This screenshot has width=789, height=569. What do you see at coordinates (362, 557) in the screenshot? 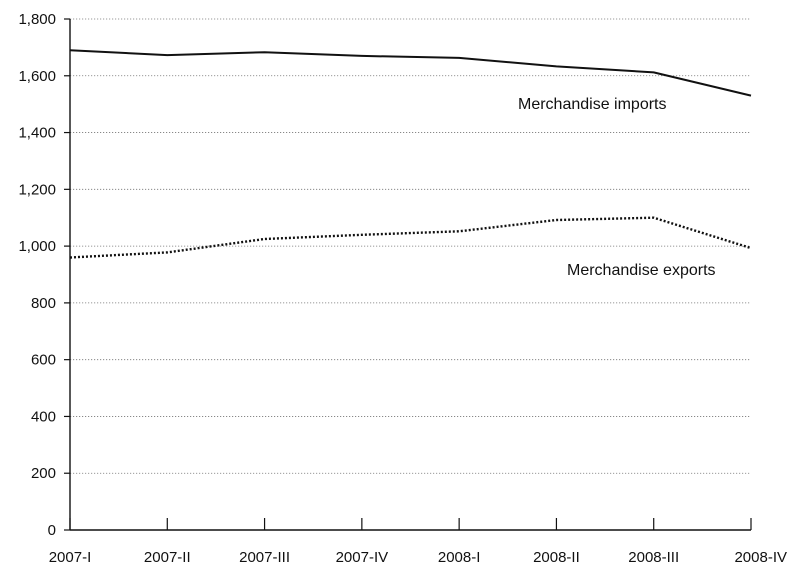
I see `x-tick-label: 2007-IV` at bounding box center [362, 557].